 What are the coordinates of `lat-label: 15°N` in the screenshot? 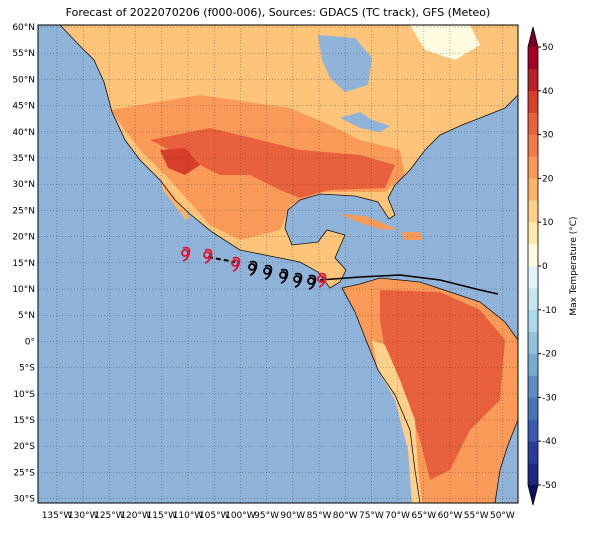 It's located at (23, 264).